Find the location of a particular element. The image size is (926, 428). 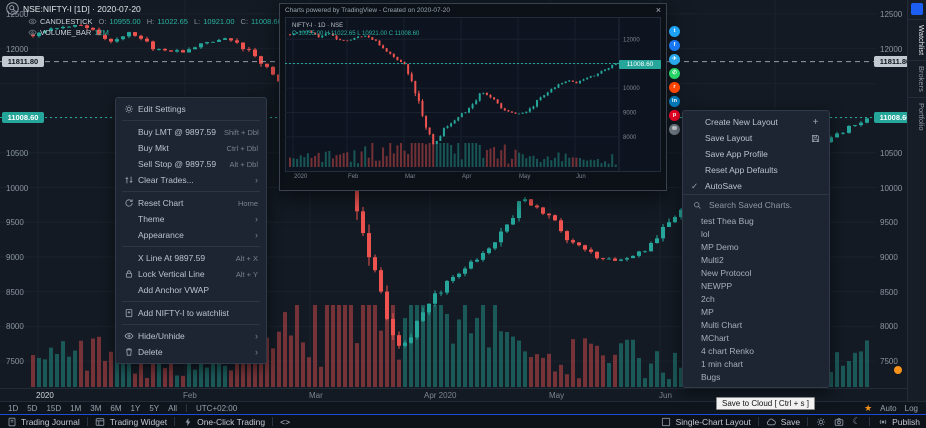

ohlc-high-label: H: is located at coordinates (150, 21).